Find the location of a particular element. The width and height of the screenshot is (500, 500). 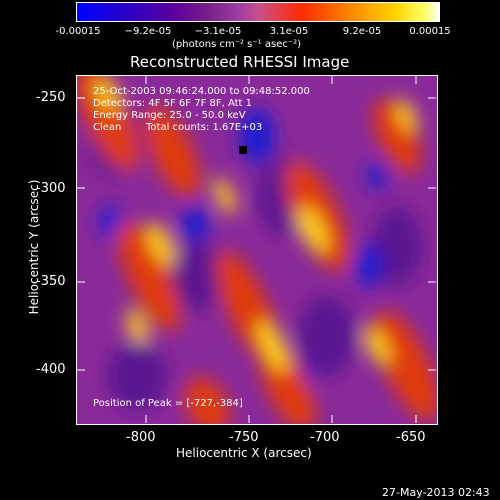

info-energy: Energy Range: 25.0 - 50.0 keV is located at coordinates (169, 115).